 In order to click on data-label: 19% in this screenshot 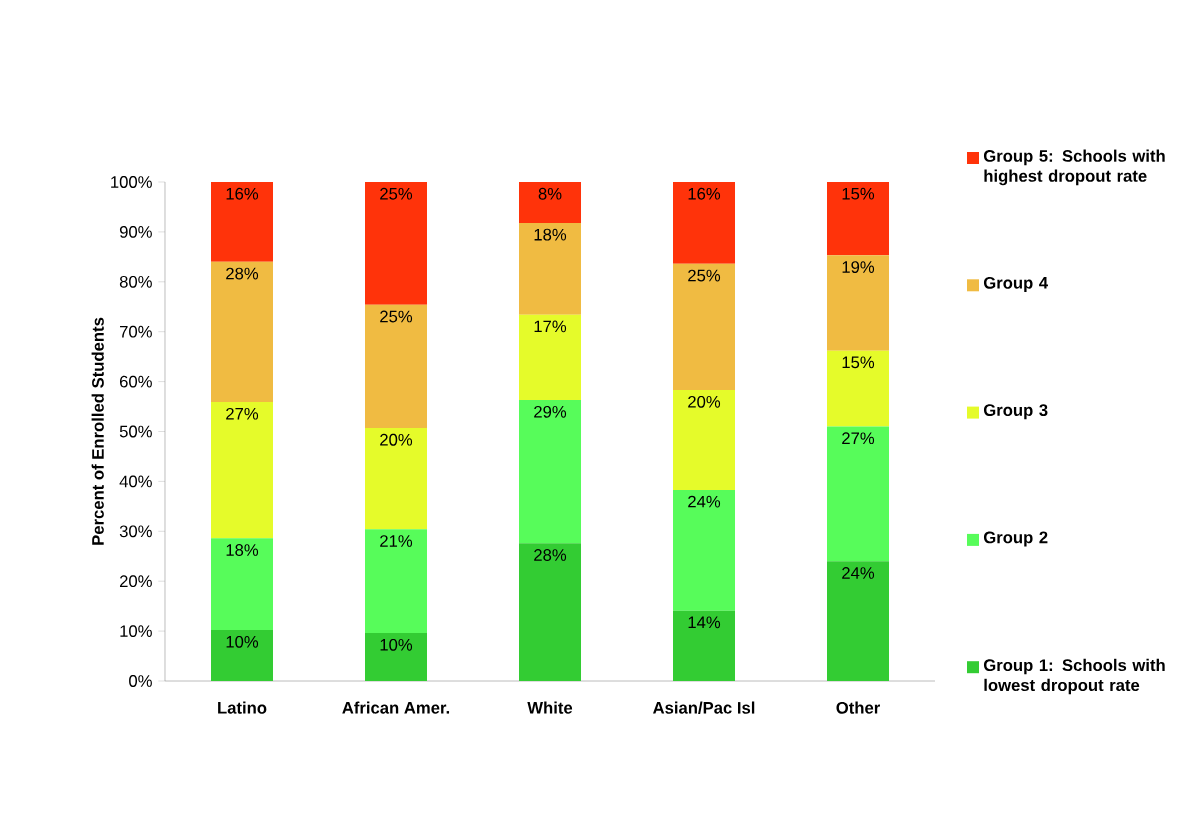, I will do `click(858, 267)`.